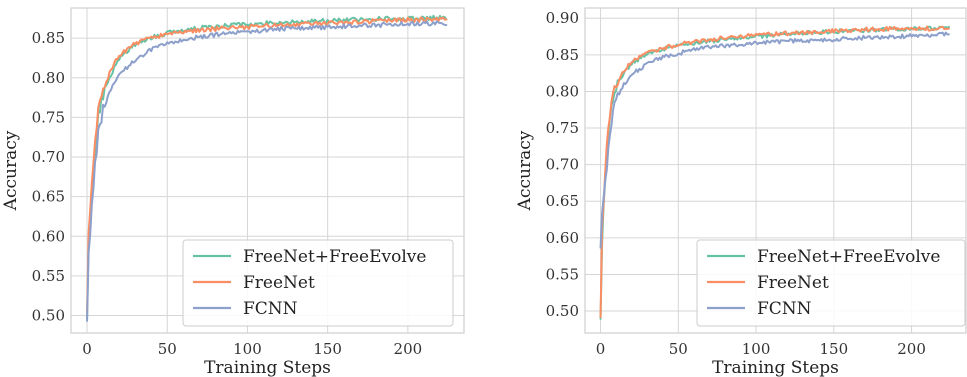  Describe the element at coordinates (562, 18) in the screenshot. I see `y-tick-label: 0.90` at that location.